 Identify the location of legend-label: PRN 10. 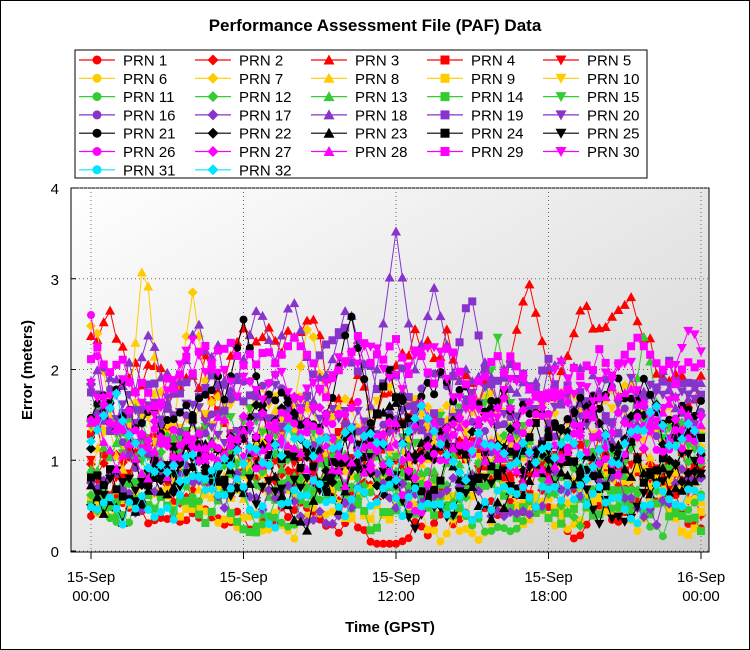
(613, 79).